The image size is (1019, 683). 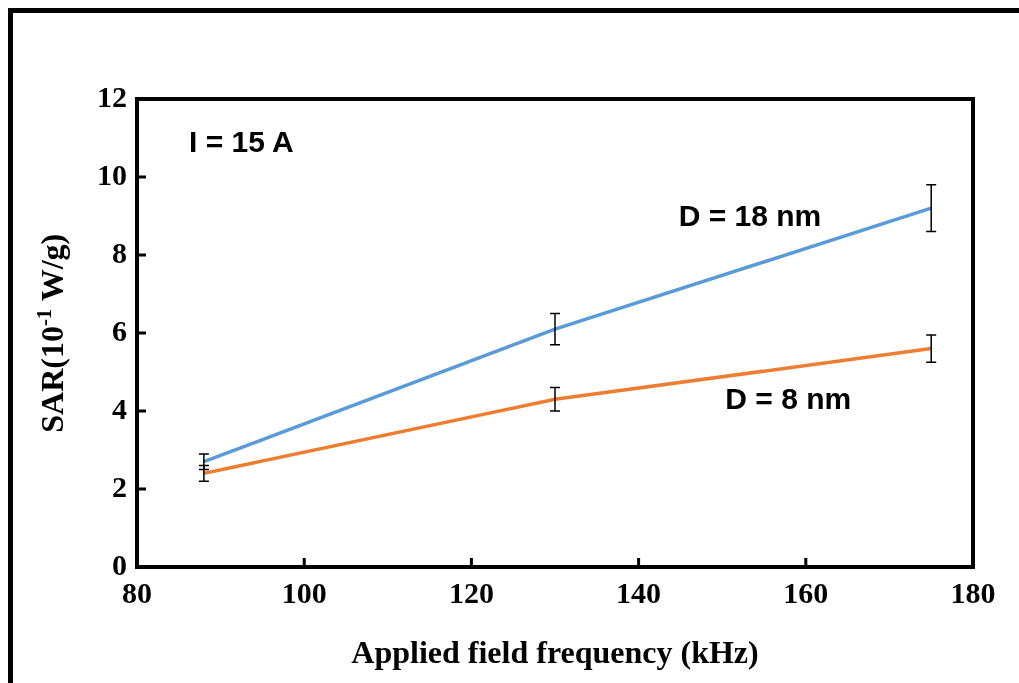 I want to click on x-tick-label: 180, so click(x=973, y=592).